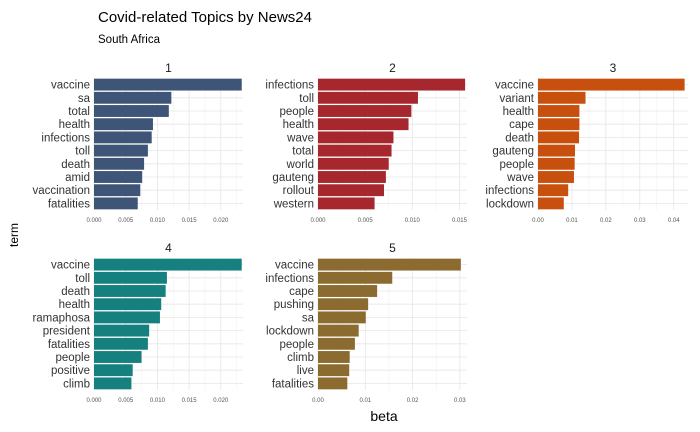 The height and width of the screenshot is (432, 700). What do you see at coordinates (76, 384) in the screenshot?
I see `category-label: climb` at bounding box center [76, 384].